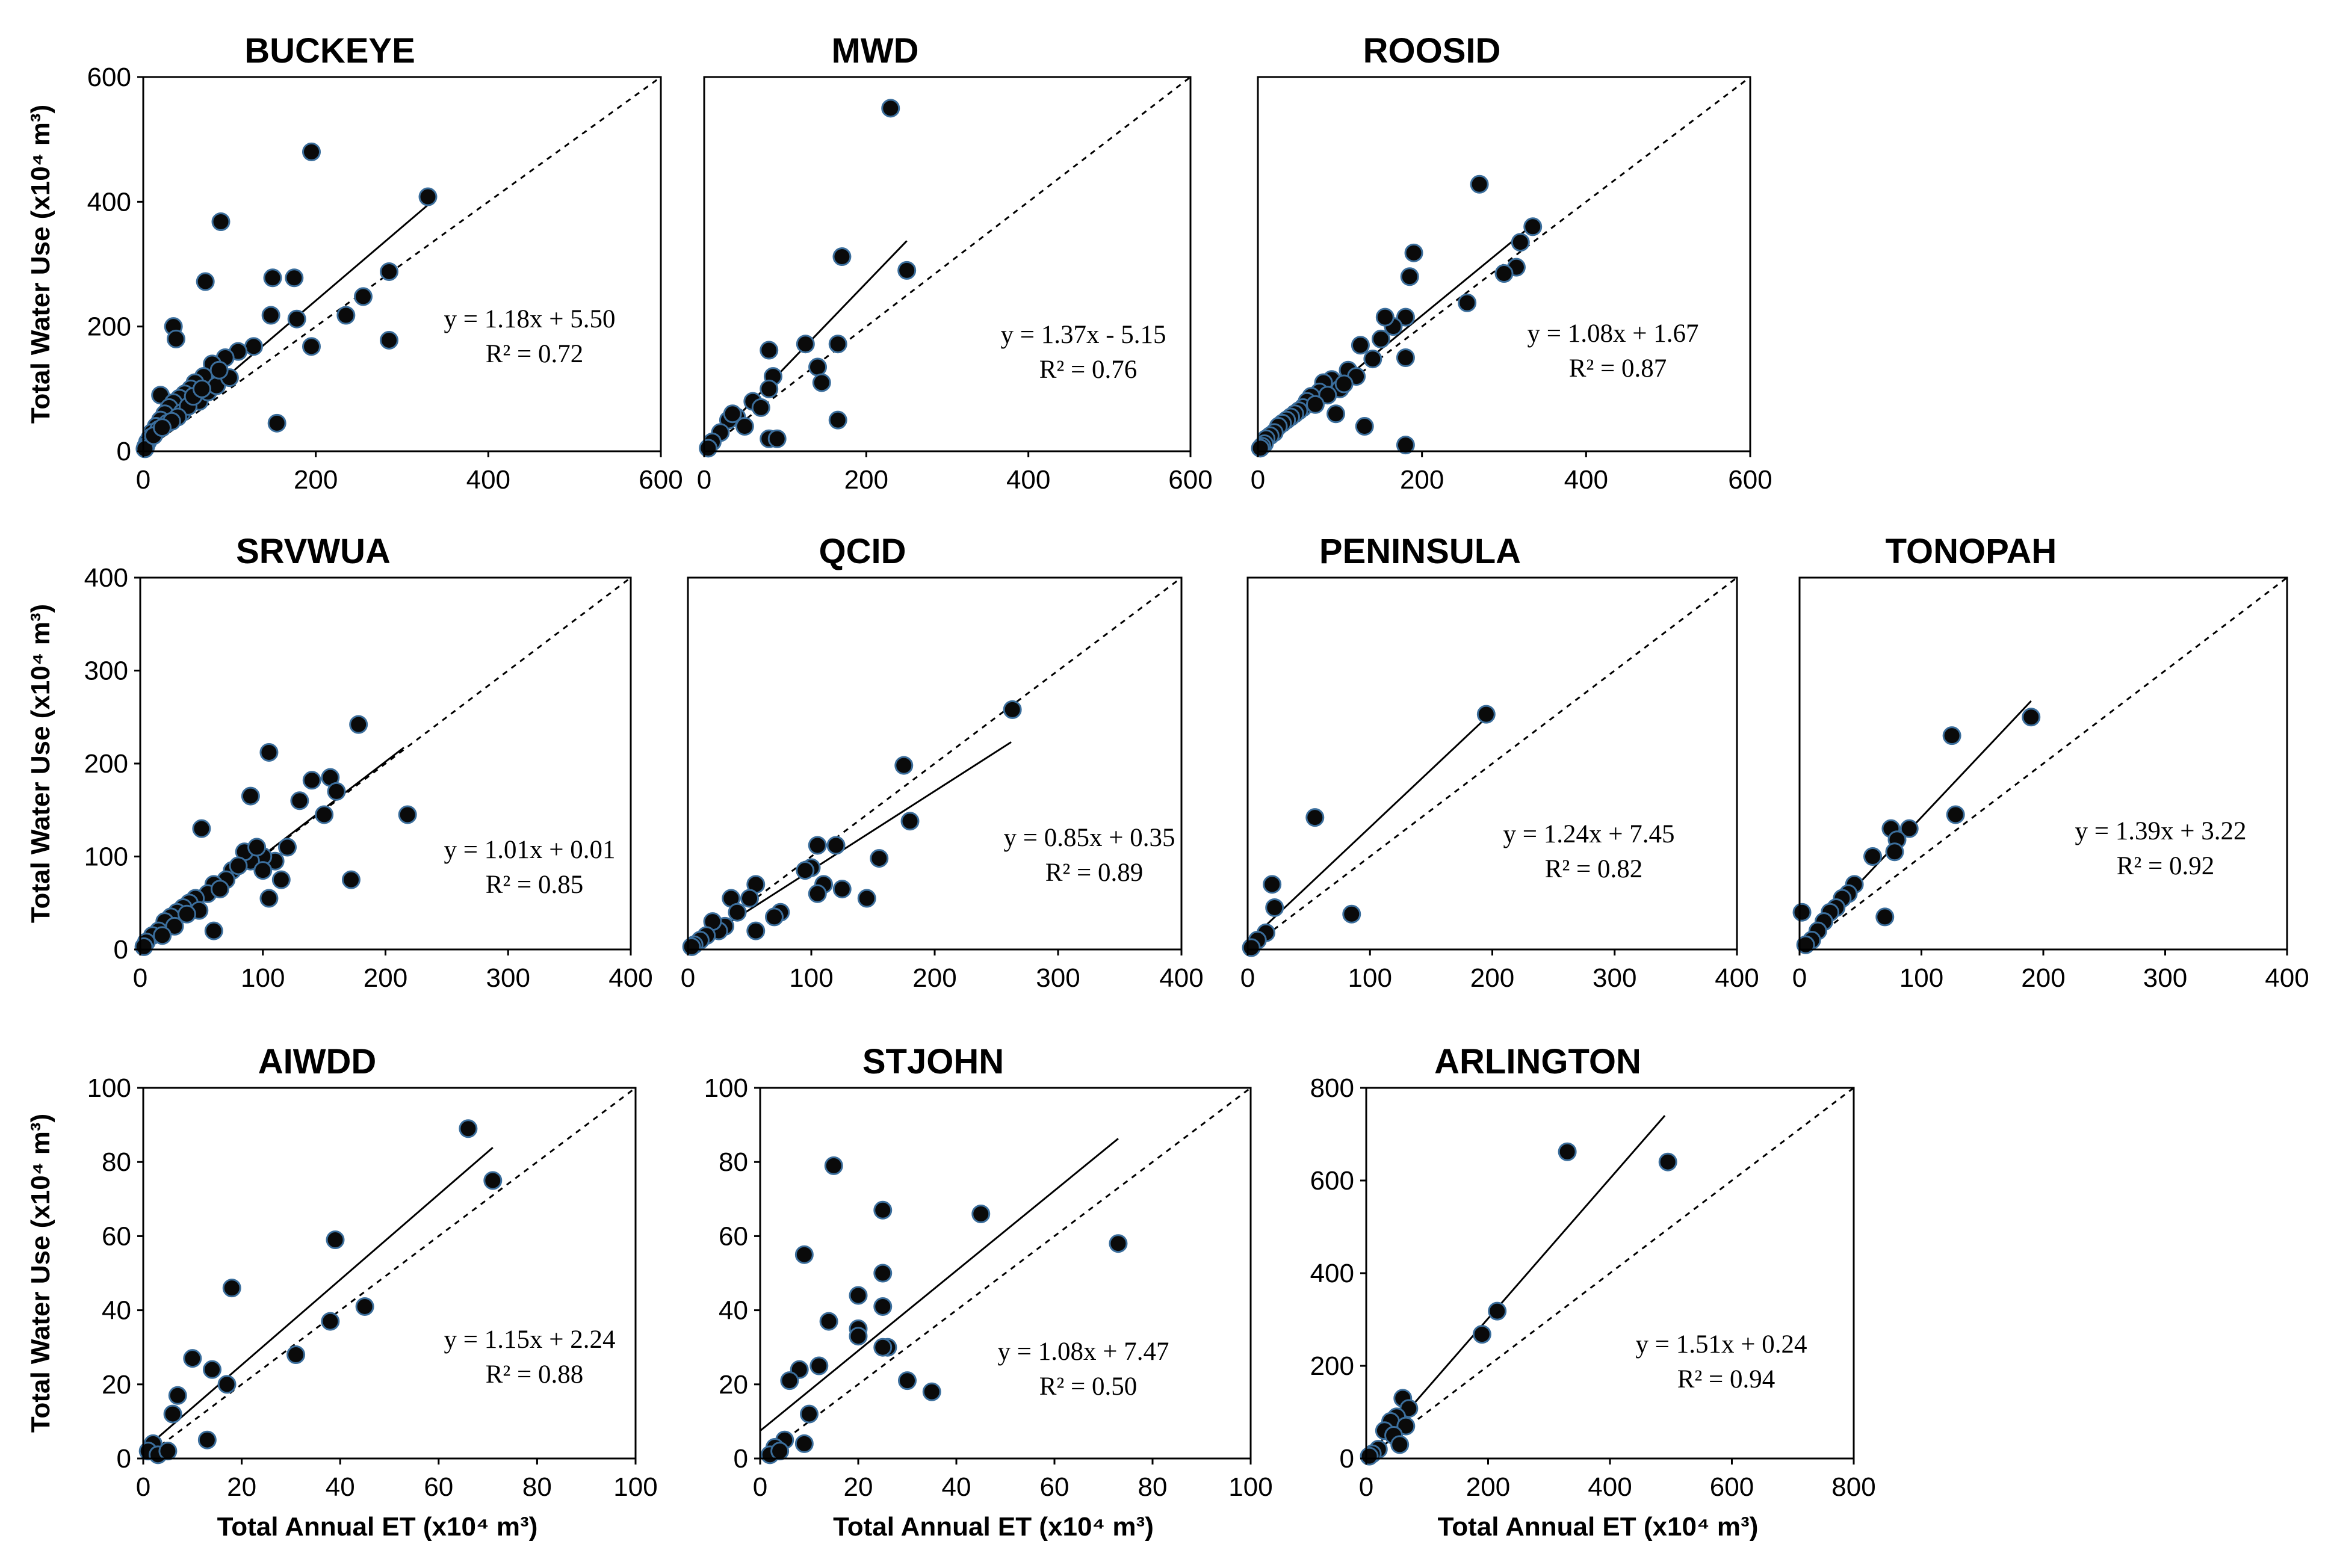  Describe the element at coordinates (1726, 1379) in the screenshot. I see `r-squared: R² = 0.94` at that location.